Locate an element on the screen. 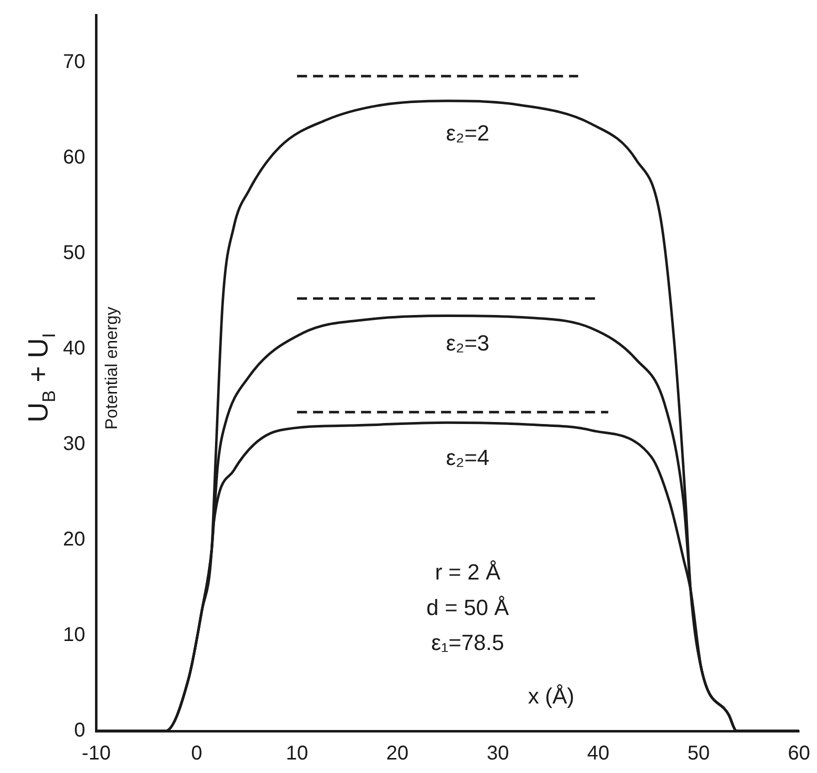 Image resolution: width=817 pixels, height=773 pixels. x-tick-label: 60 is located at coordinates (799, 753).